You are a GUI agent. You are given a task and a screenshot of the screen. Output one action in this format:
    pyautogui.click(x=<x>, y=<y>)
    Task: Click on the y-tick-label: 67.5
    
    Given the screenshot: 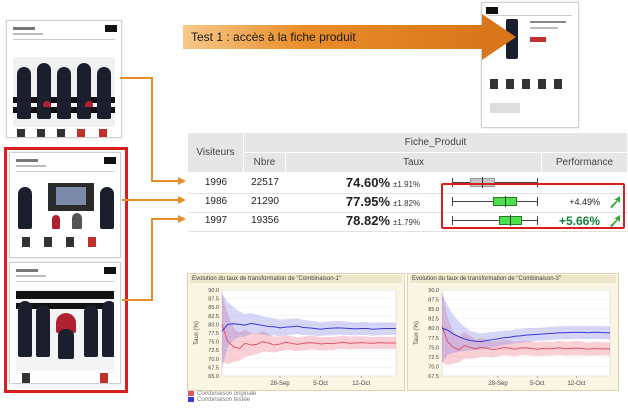 What is the action you would take?
    pyautogui.click(x=213, y=368)
    